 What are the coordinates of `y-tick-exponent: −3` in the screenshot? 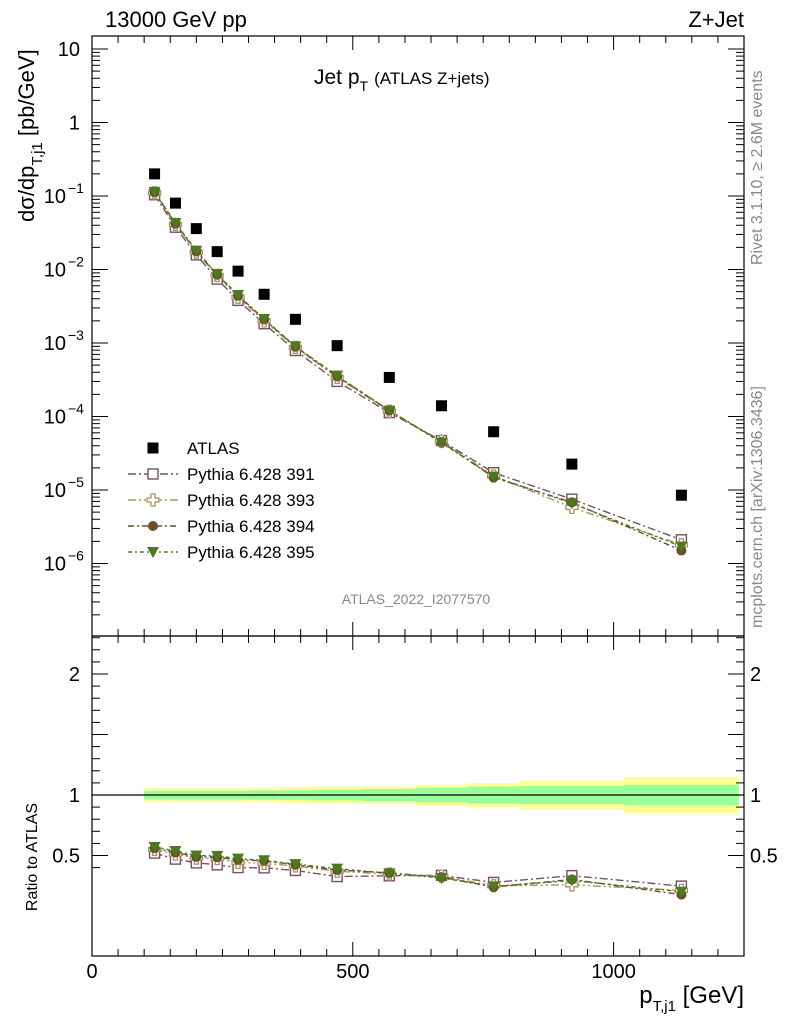 It's located at (76, 335).